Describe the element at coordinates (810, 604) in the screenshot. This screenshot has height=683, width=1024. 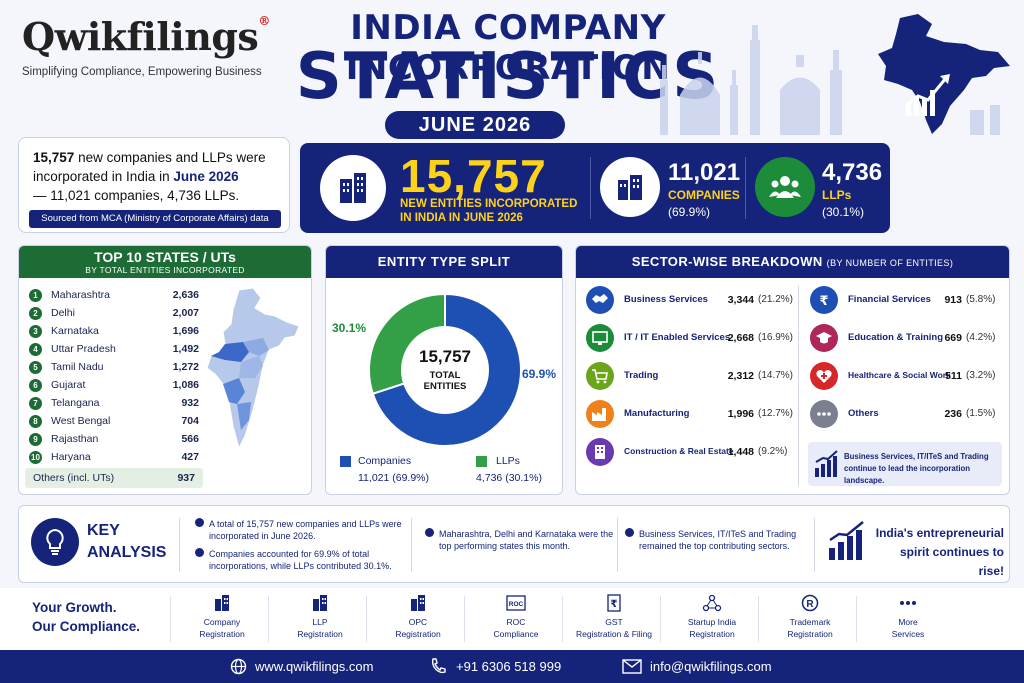
I see `svg-text: R` at that location.